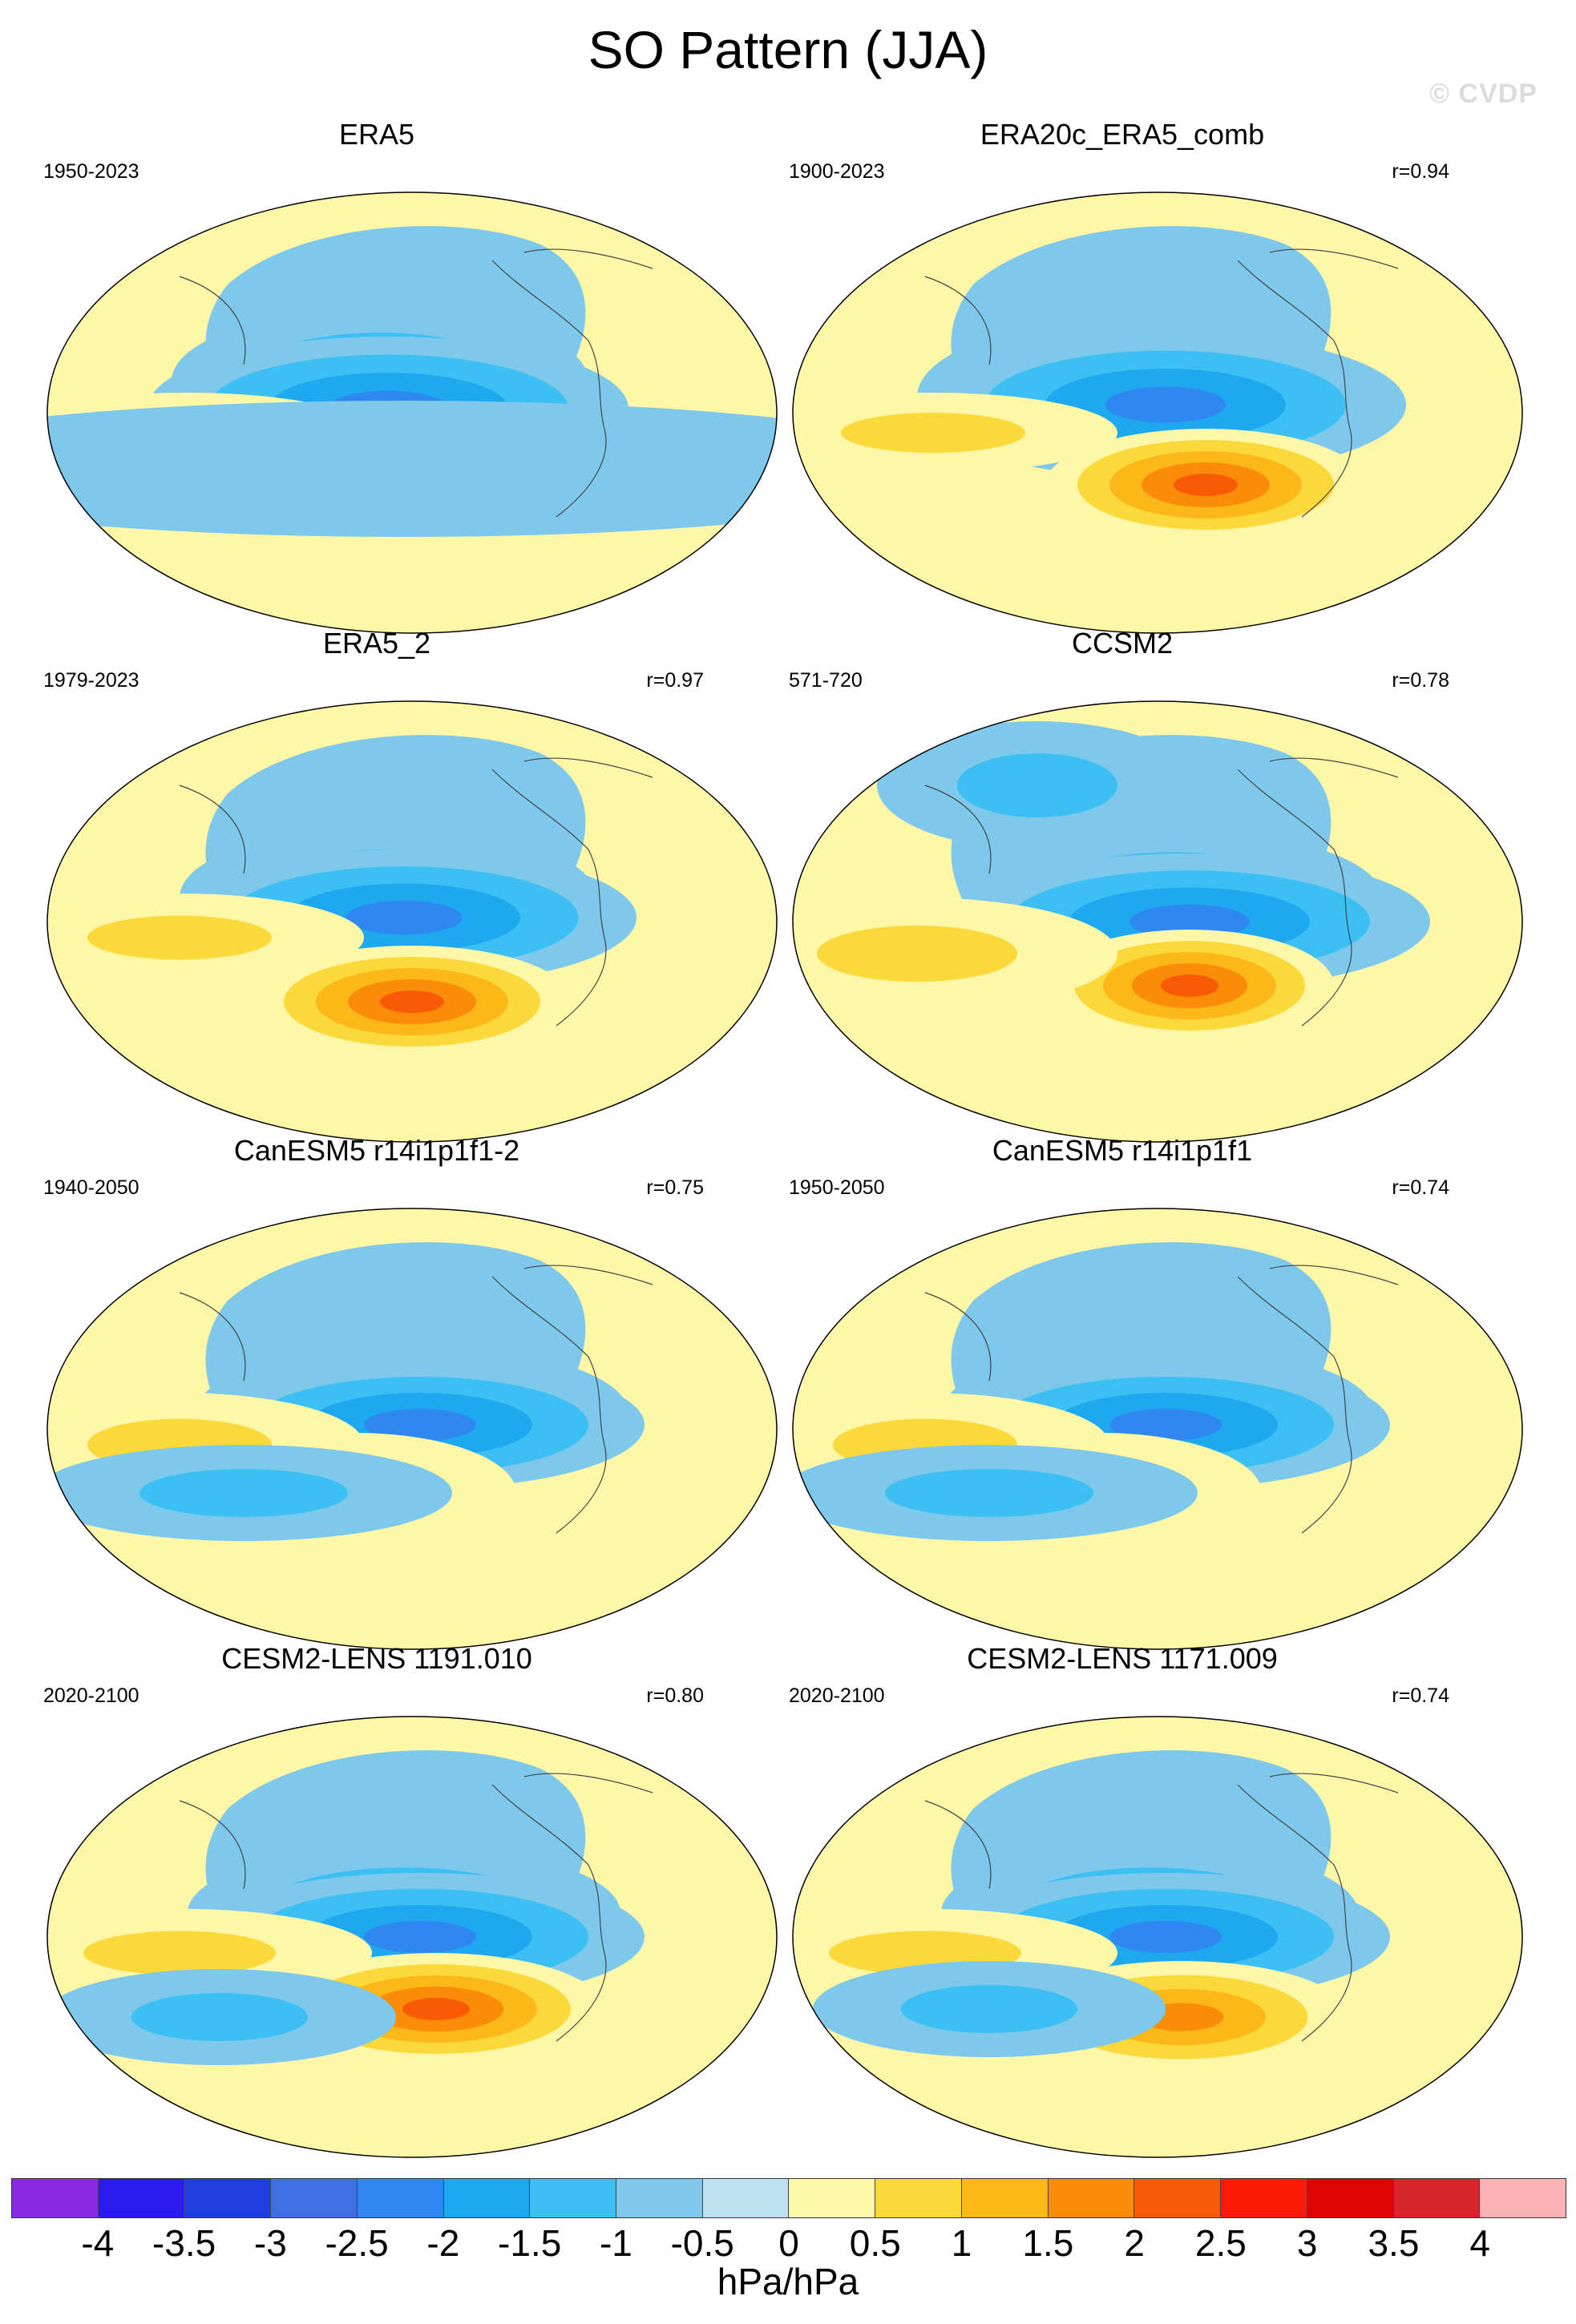 The height and width of the screenshot is (2324, 1576). I want to click on map-panel-cesm2-1171: CESM2-LENS 1171.009 2020-2100 r=0.74, so click(1134, 1900).